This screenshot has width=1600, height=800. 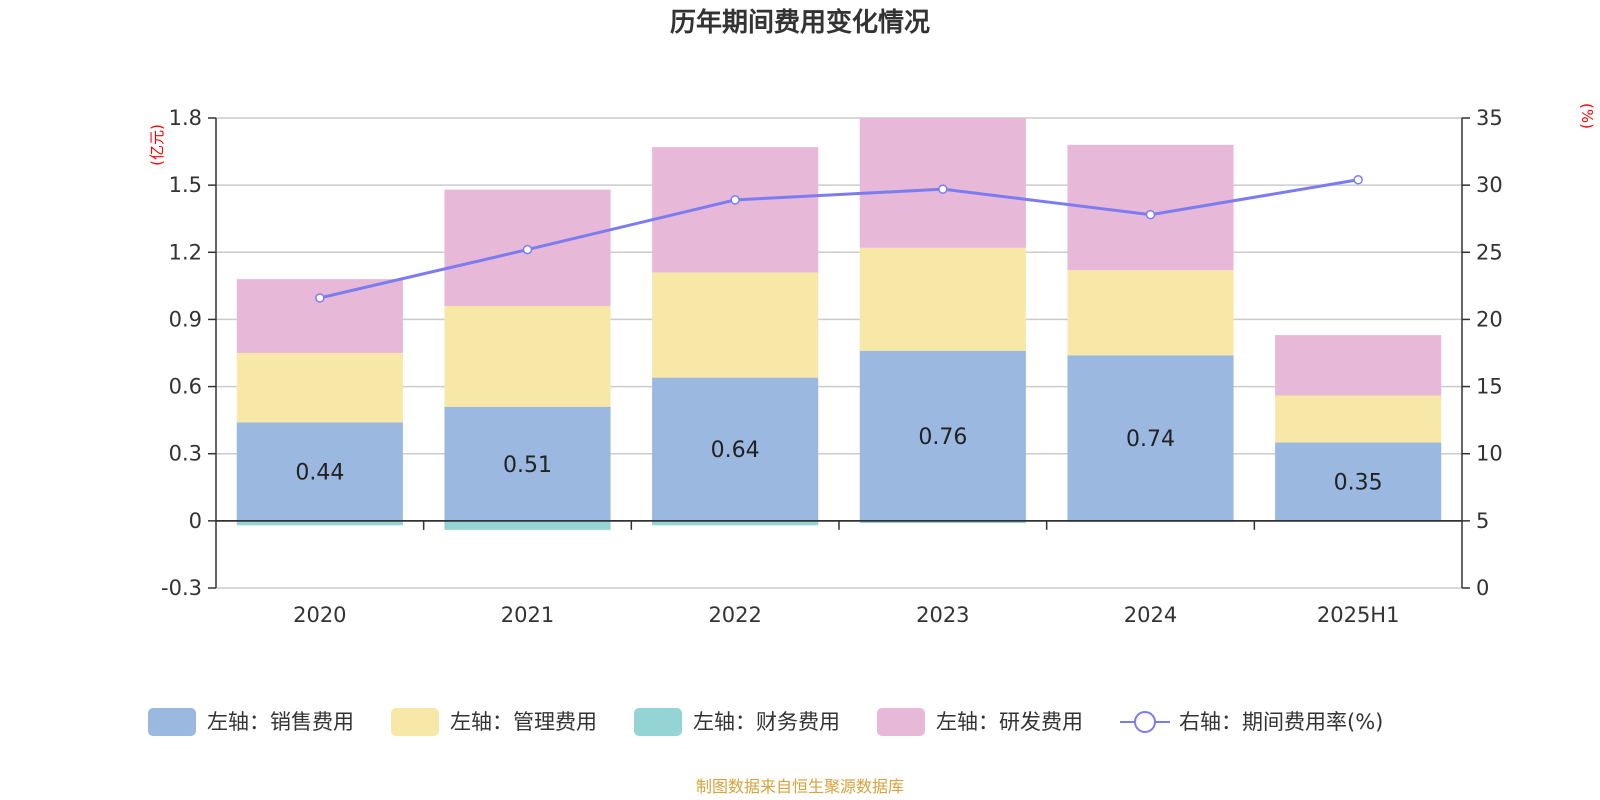 I want to click on right-axis-unit: (%), so click(x=1587, y=116).